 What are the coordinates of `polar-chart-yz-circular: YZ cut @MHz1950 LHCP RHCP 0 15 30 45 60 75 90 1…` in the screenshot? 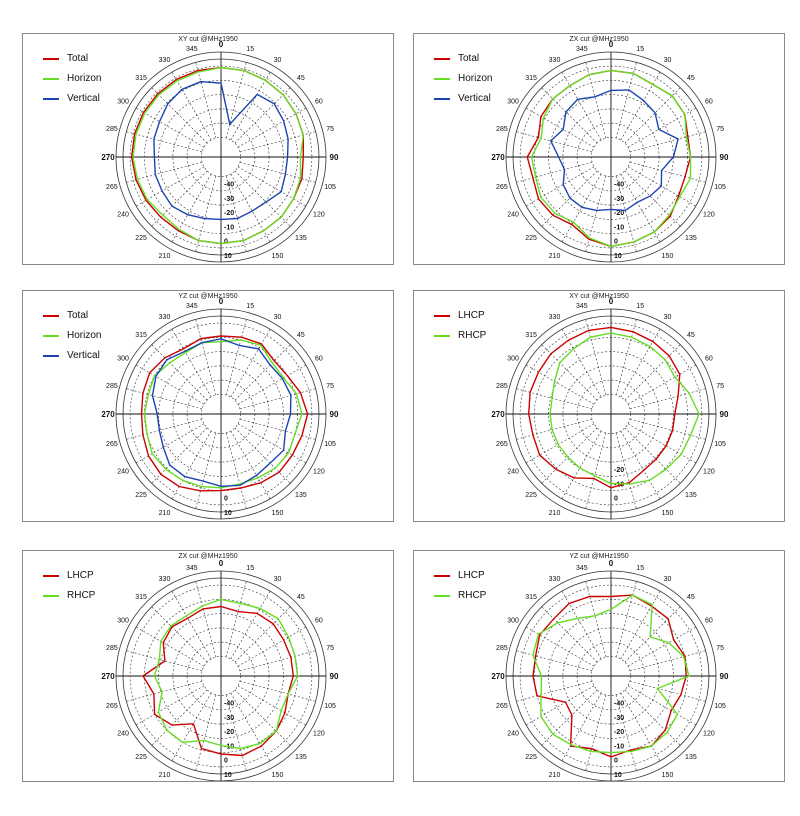 It's located at (599, 666).